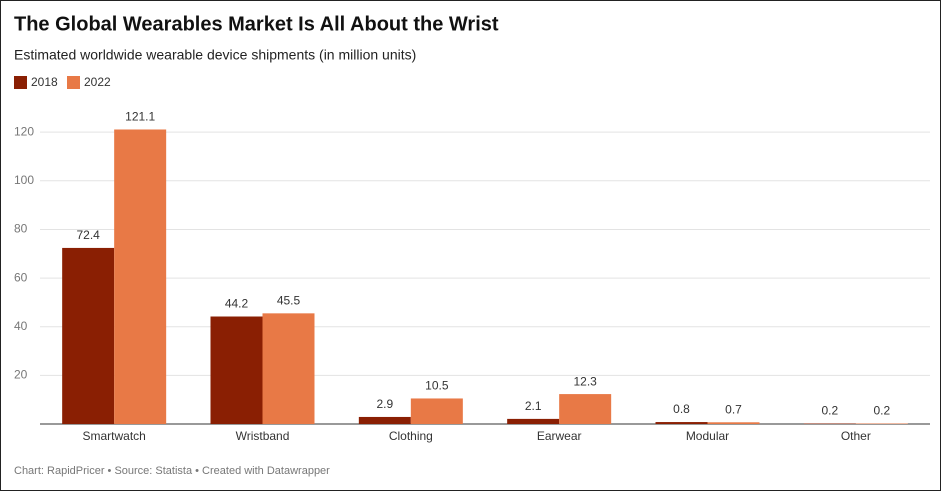 This screenshot has height=491, width=941. Describe the element at coordinates (533, 406) in the screenshot. I see `value-label: 2.1` at that location.